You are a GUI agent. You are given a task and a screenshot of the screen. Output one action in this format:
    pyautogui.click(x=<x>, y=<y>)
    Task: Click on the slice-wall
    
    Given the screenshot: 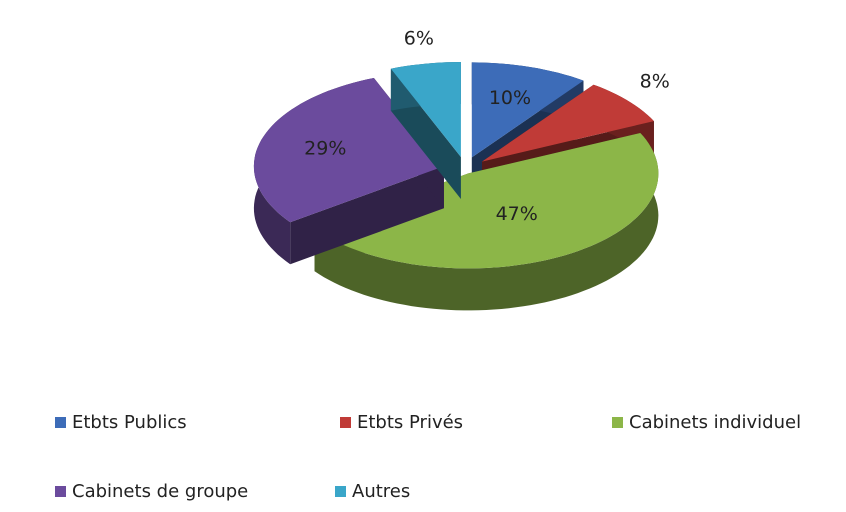 What is the action you would take?
    pyautogui.click(x=367, y=215)
    